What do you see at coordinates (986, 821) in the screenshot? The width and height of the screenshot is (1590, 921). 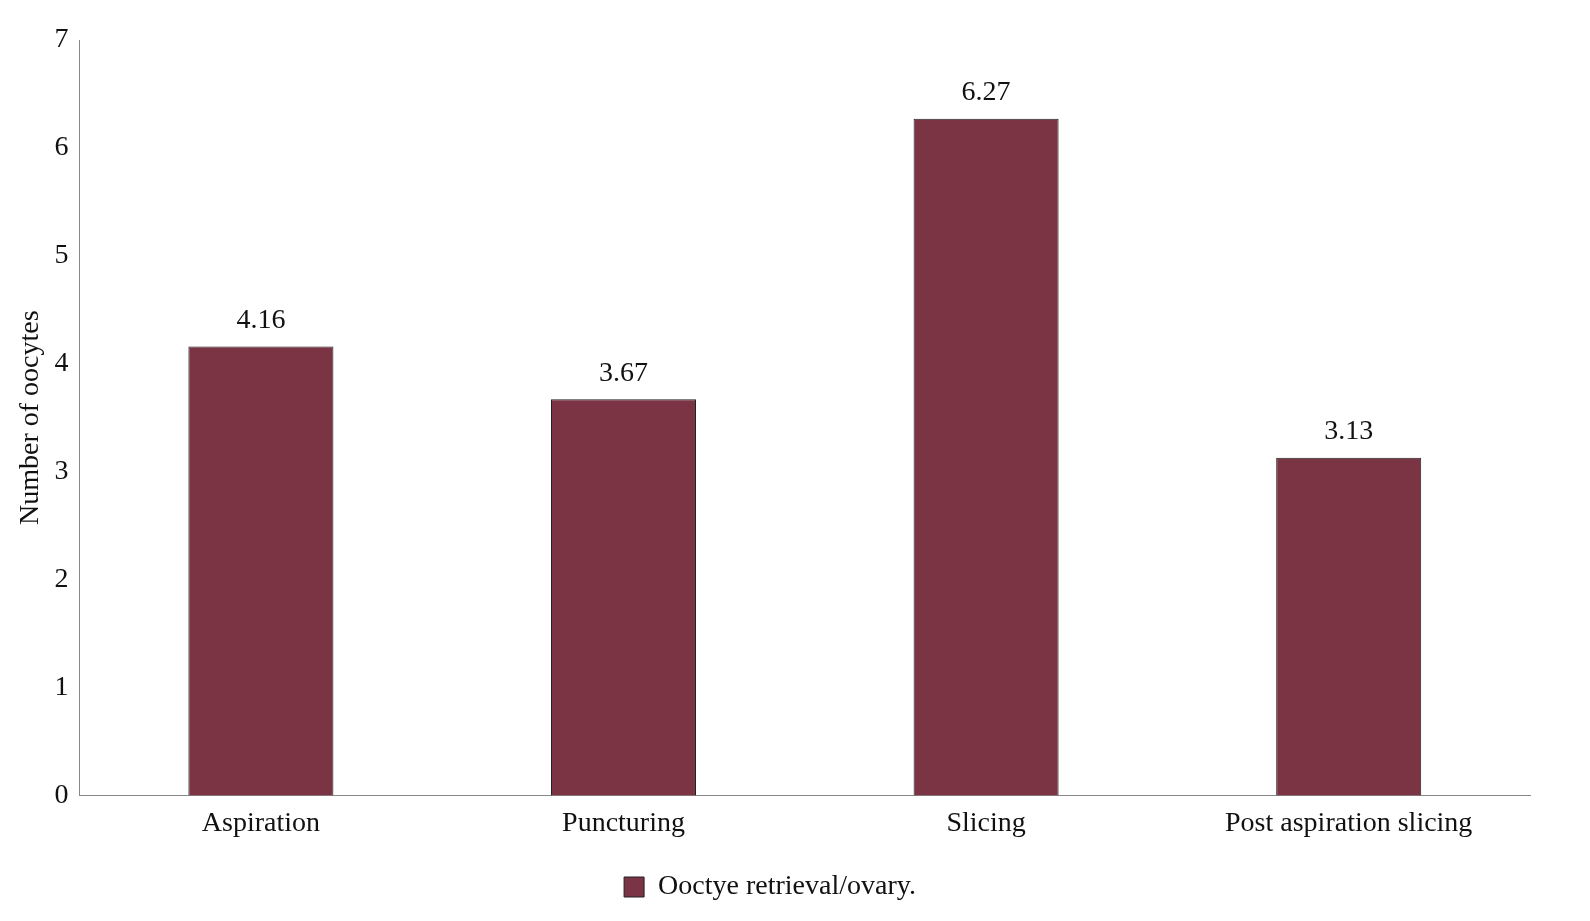 I see `x-tick-label: Slicing` at bounding box center [986, 821].